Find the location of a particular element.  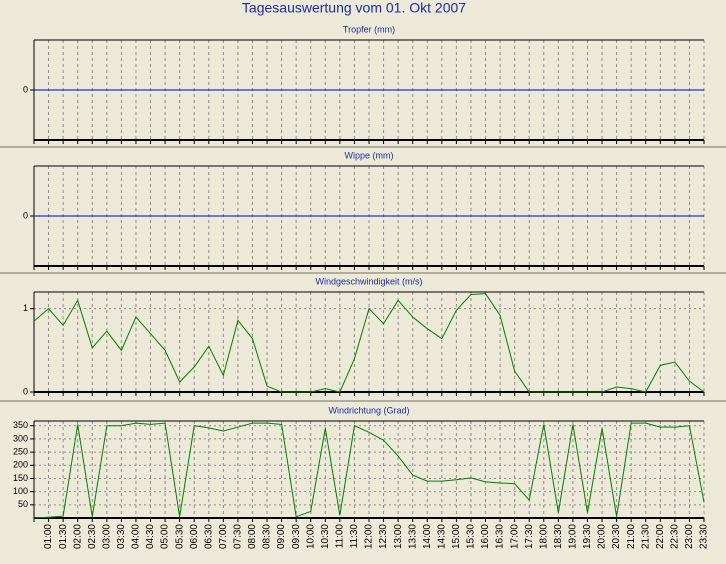

y-tick-label: 300 is located at coordinates (20, 438).